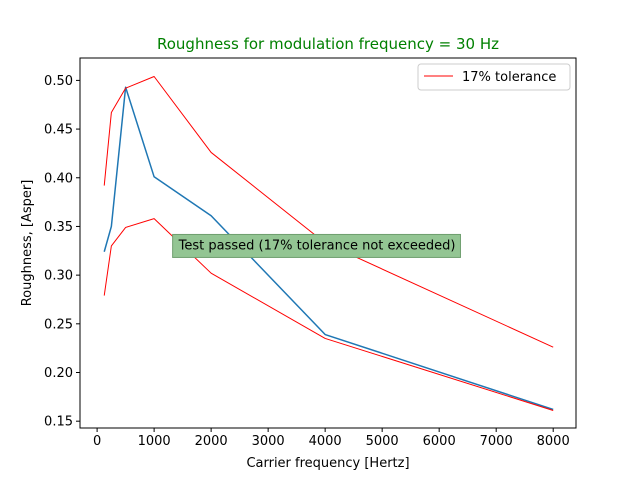 The image size is (640, 480). I want to click on x-tick-label: 0, so click(97, 441).